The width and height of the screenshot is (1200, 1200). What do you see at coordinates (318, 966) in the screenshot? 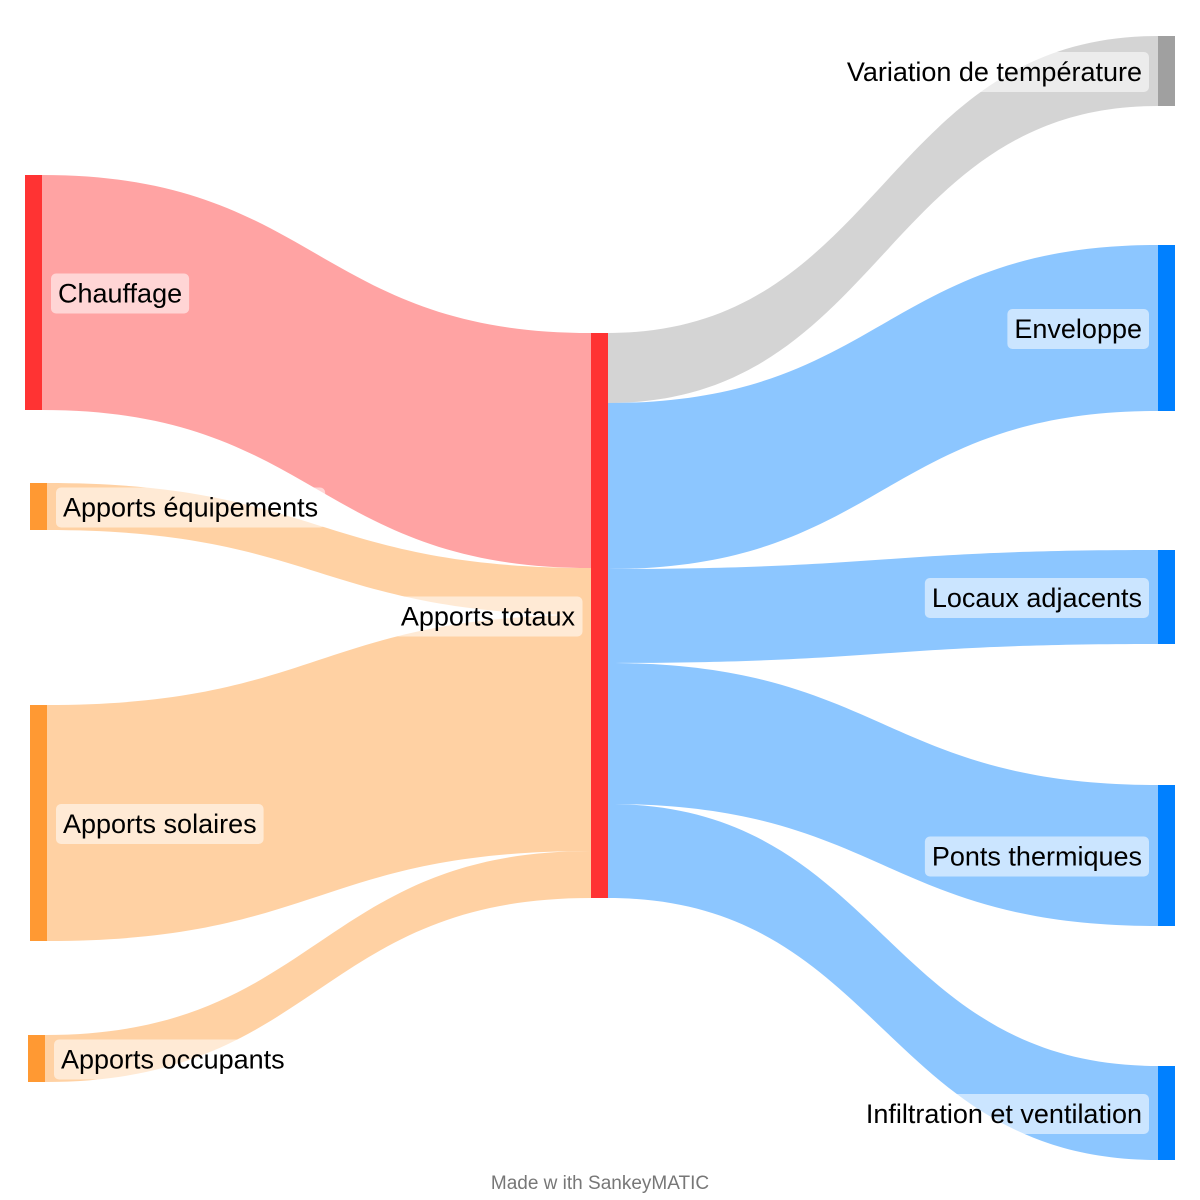
I see `flow-occupants-to-totaux` at bounding box center [318, 966].